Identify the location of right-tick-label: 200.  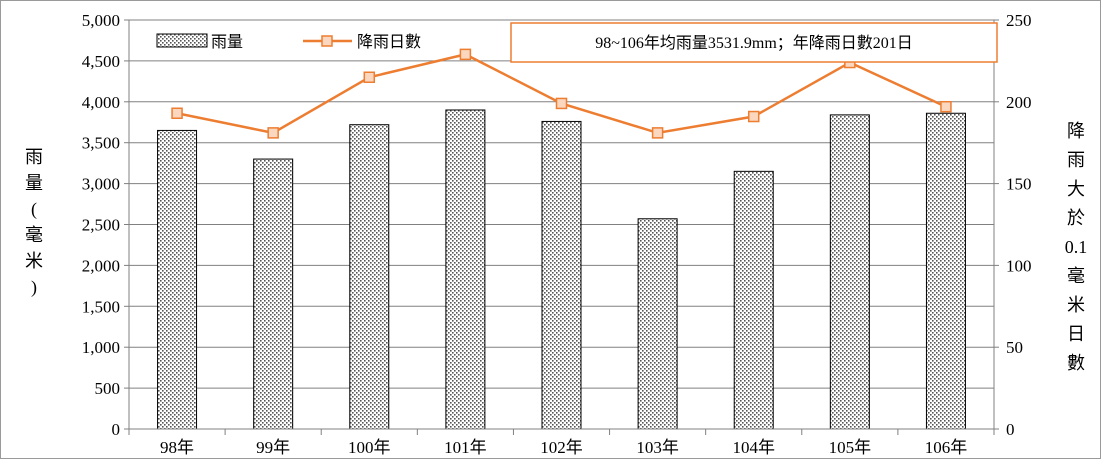
(1019, 102).